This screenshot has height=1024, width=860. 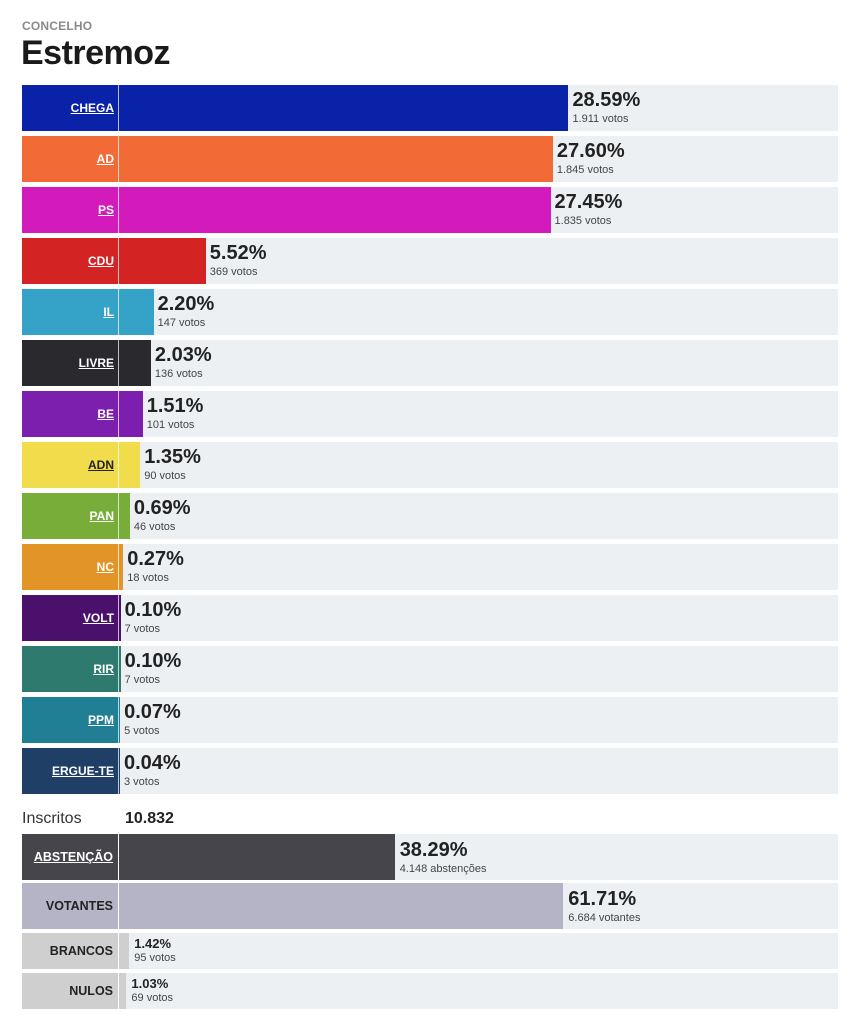 What do you see at coordinates (119, 669) in the screenshot?
I see `bar-rir` at bounding box center [119, 669].